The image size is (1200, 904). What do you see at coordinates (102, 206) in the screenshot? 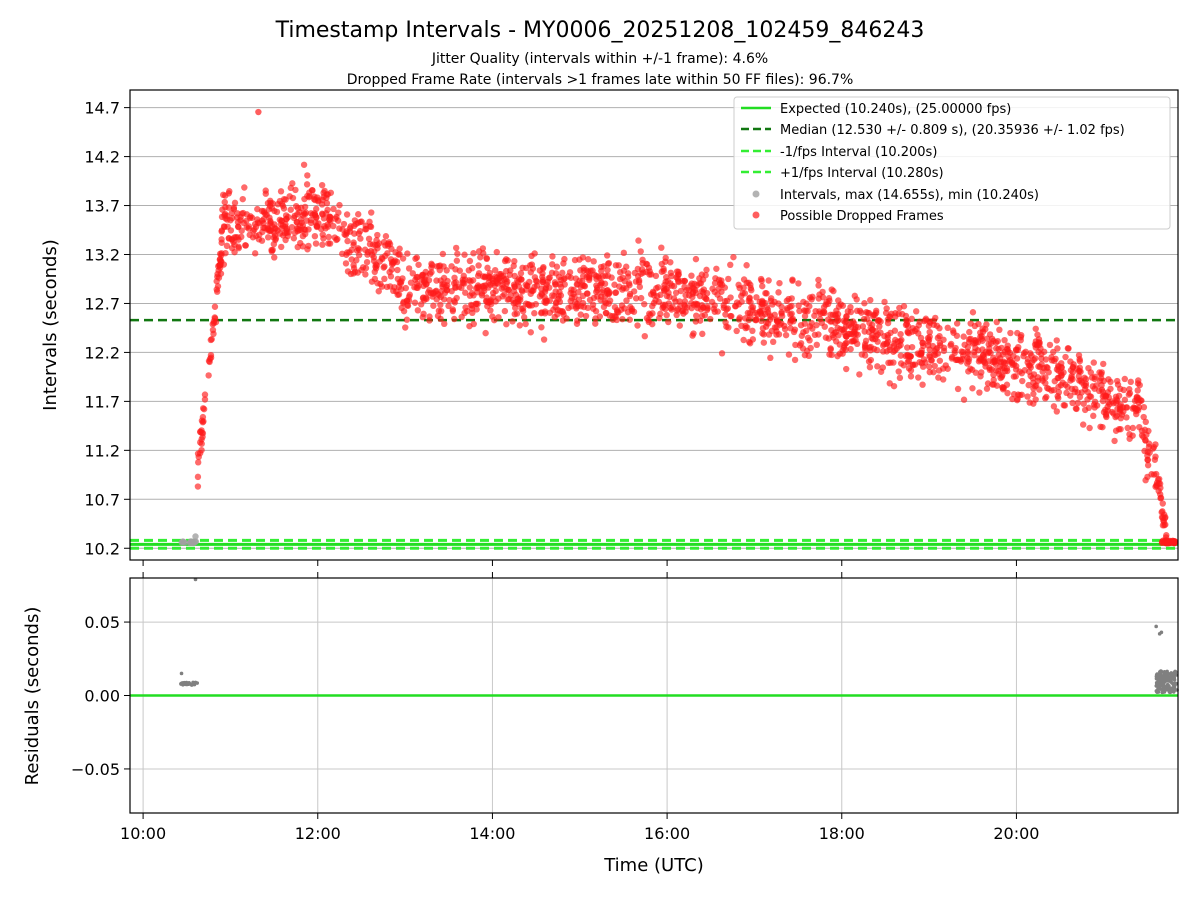
I see `intervals-y-tick-label: 13.7` at bounding box center [102, 206].